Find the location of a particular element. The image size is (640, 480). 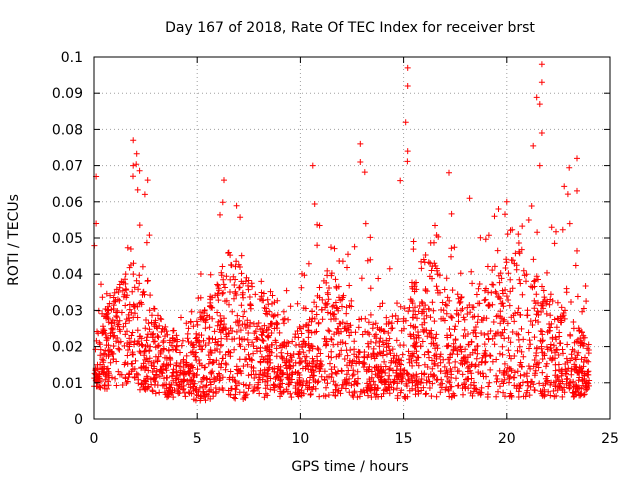

y-tick-label: 0.01 is located at coordinates (67, 384).